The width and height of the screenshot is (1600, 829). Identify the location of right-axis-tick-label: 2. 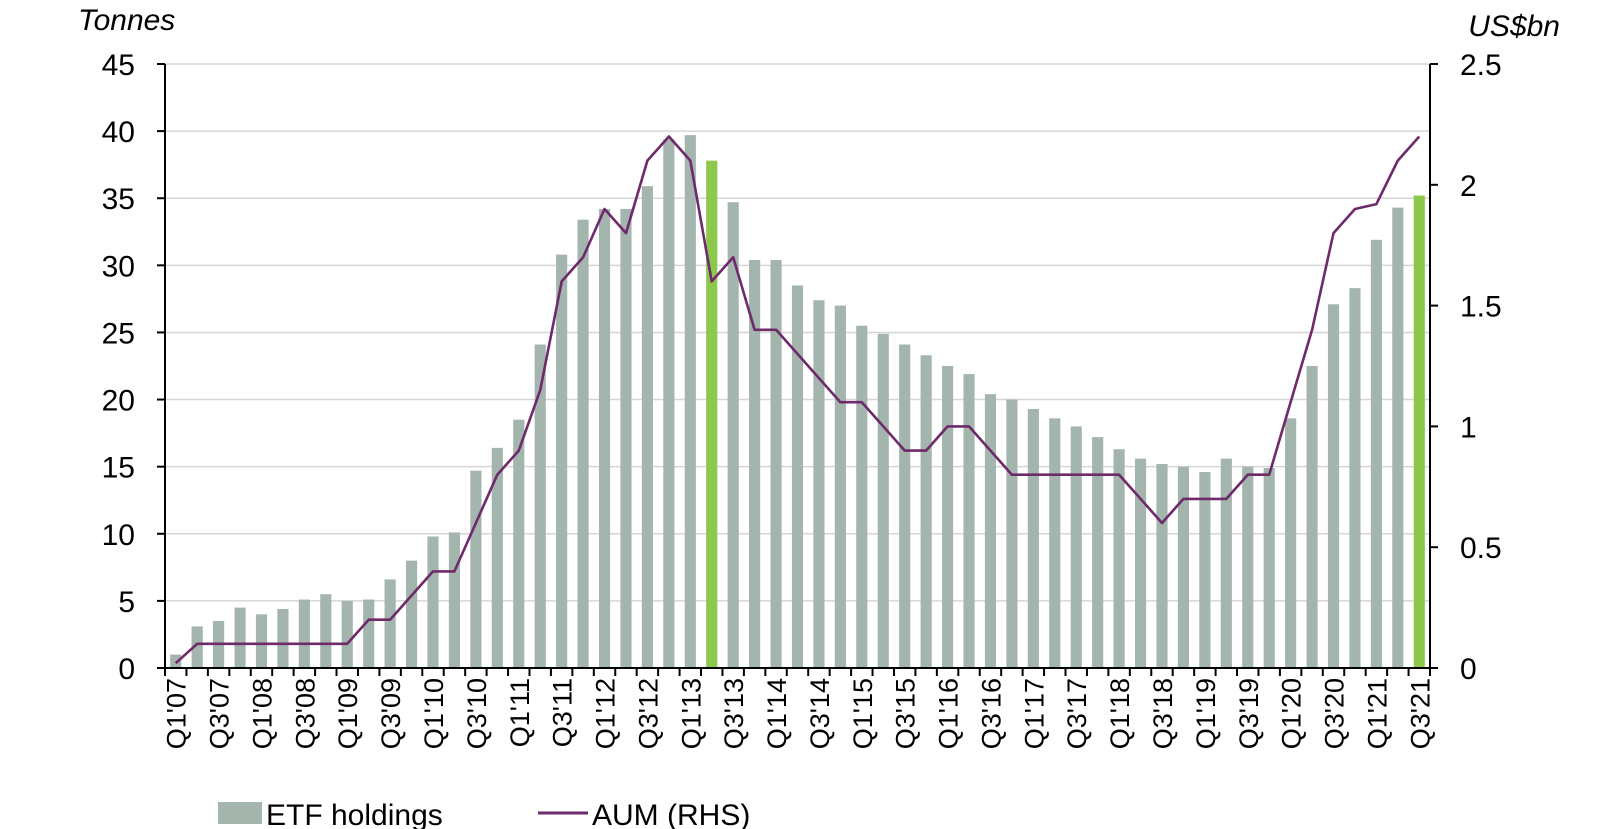
(1468, 186).